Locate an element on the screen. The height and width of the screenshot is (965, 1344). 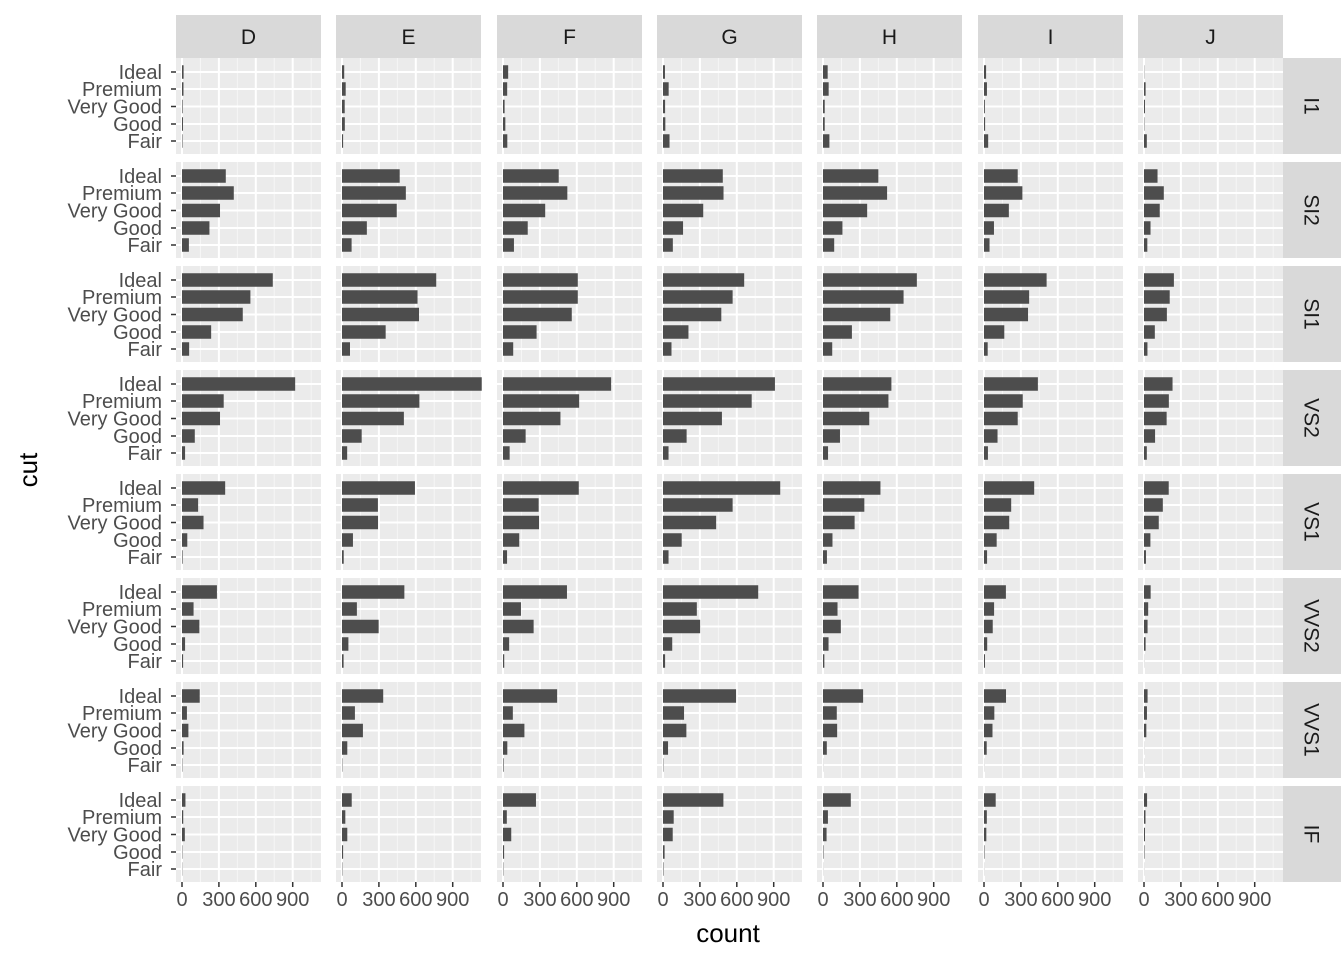
bar-SI2-J-very-good is located at coordinates (1152, 211).